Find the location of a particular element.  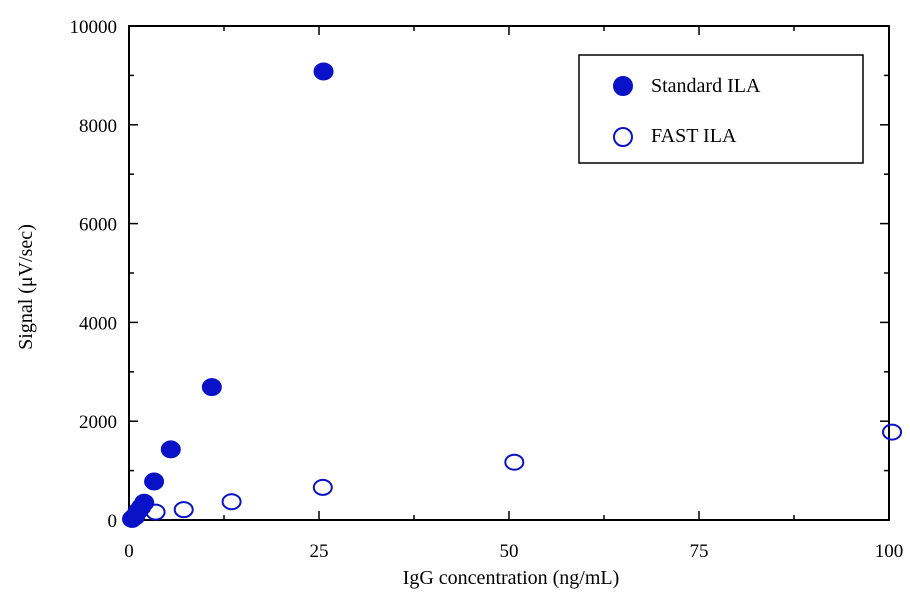

x-axis-label: IgG concentration (ng/mL) is located at coordinates (511, 578).